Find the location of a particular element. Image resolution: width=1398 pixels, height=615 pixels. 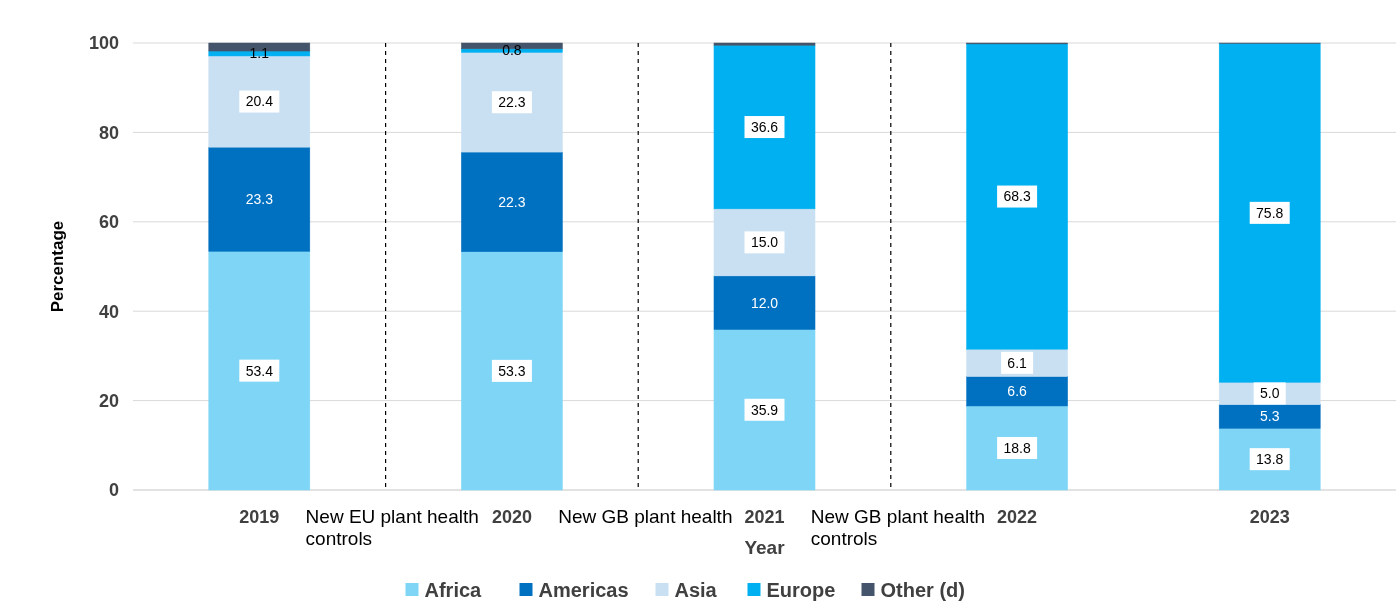

data-label: 68.3 is located at coordinates (1017, 196).